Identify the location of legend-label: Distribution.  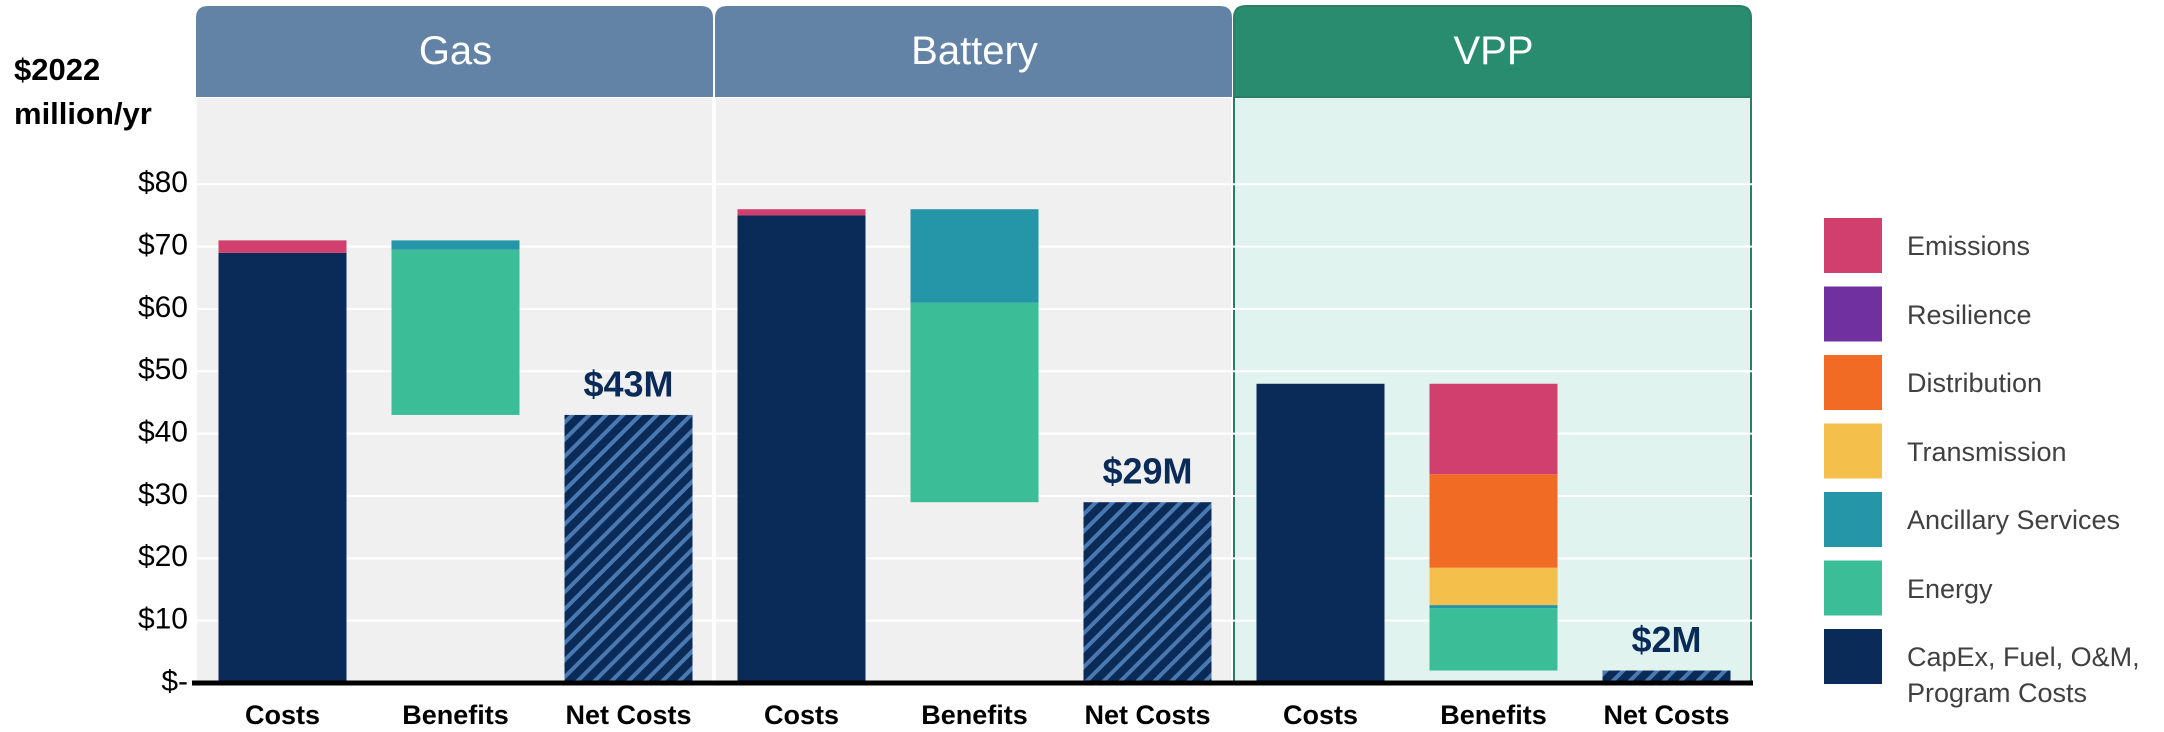
(1975, 383).